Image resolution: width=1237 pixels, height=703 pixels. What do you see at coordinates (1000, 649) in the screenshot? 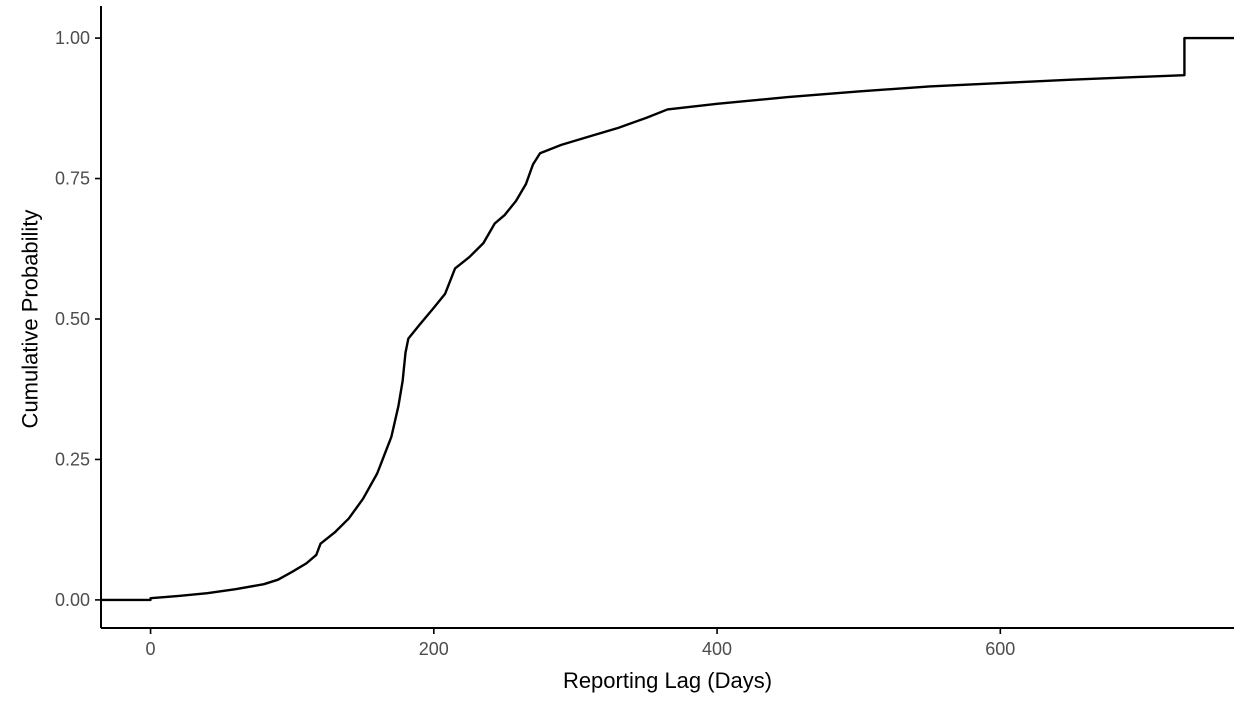
I see `x-tick-label: 600` at bounding box center [1000, 649].